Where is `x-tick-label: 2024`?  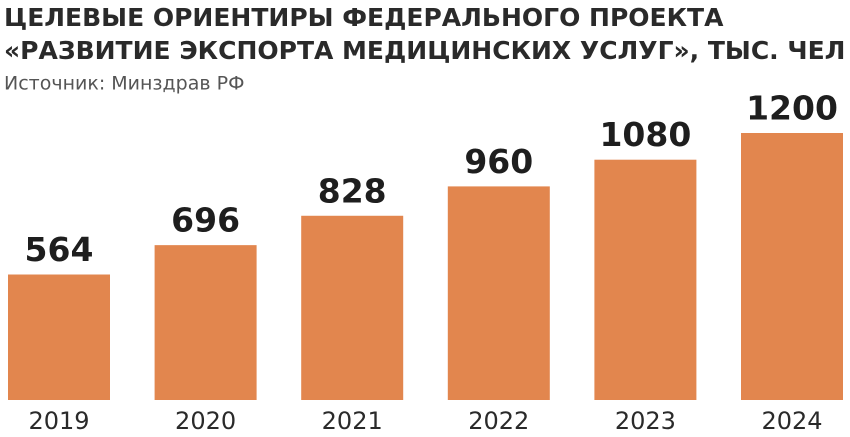 x-tick-label: 2024 is located at coordinates (791, 421).